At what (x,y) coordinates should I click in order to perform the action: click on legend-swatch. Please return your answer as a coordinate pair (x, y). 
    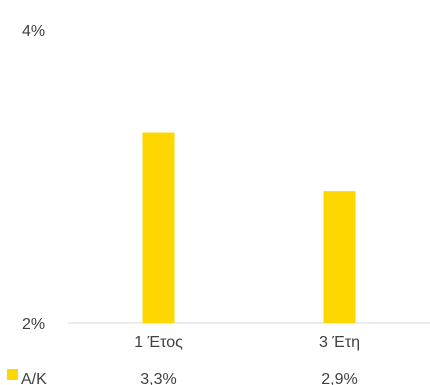
    Looking at the image, I should click on (12, 374).